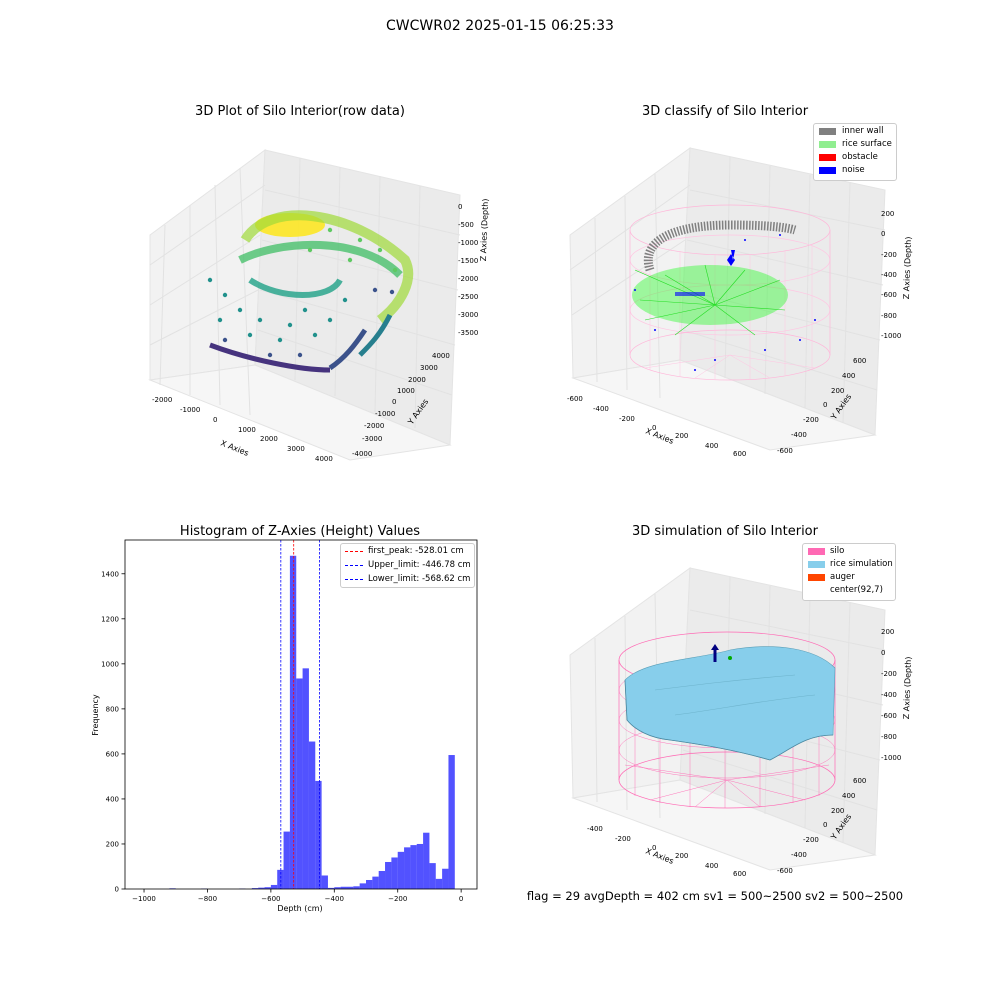 The height and width of the screenshot is (1000, 1000). I want to click on sim-ztick: -400, so click(889, 695).